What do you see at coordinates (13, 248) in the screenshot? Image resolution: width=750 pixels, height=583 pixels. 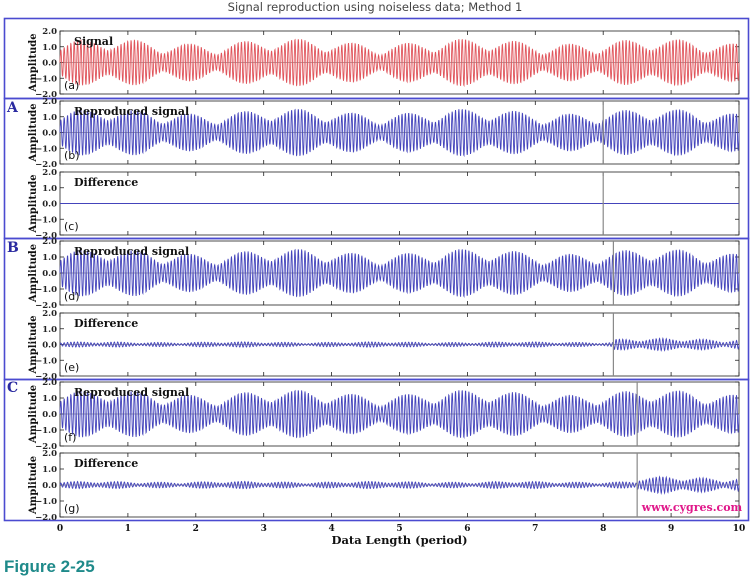 I see `group-letter: B` at bounding box center [13, 248].